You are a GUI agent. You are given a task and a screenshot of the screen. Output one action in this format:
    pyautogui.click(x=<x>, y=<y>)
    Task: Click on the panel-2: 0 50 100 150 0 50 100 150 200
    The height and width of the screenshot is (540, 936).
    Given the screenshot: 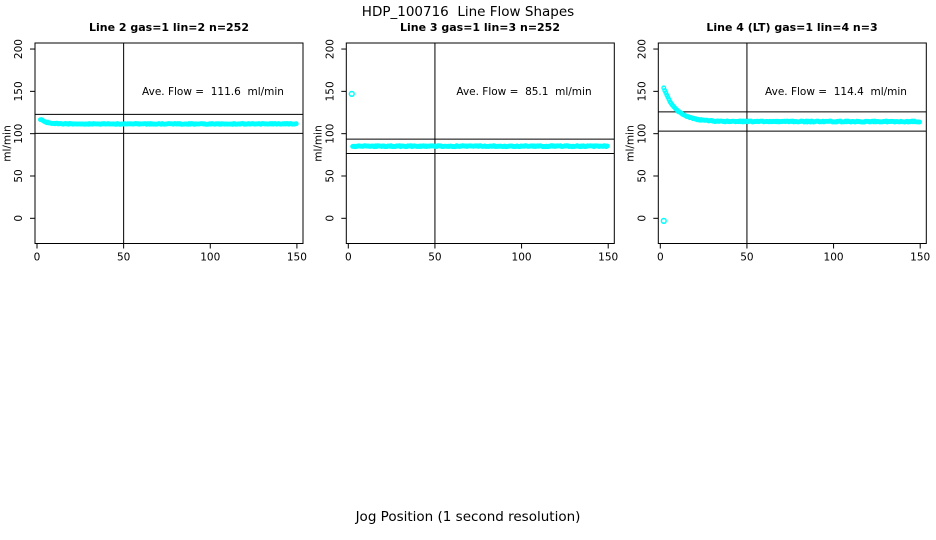 What is the action you would take?
    pyautogui.click(x=471, y=151)
    